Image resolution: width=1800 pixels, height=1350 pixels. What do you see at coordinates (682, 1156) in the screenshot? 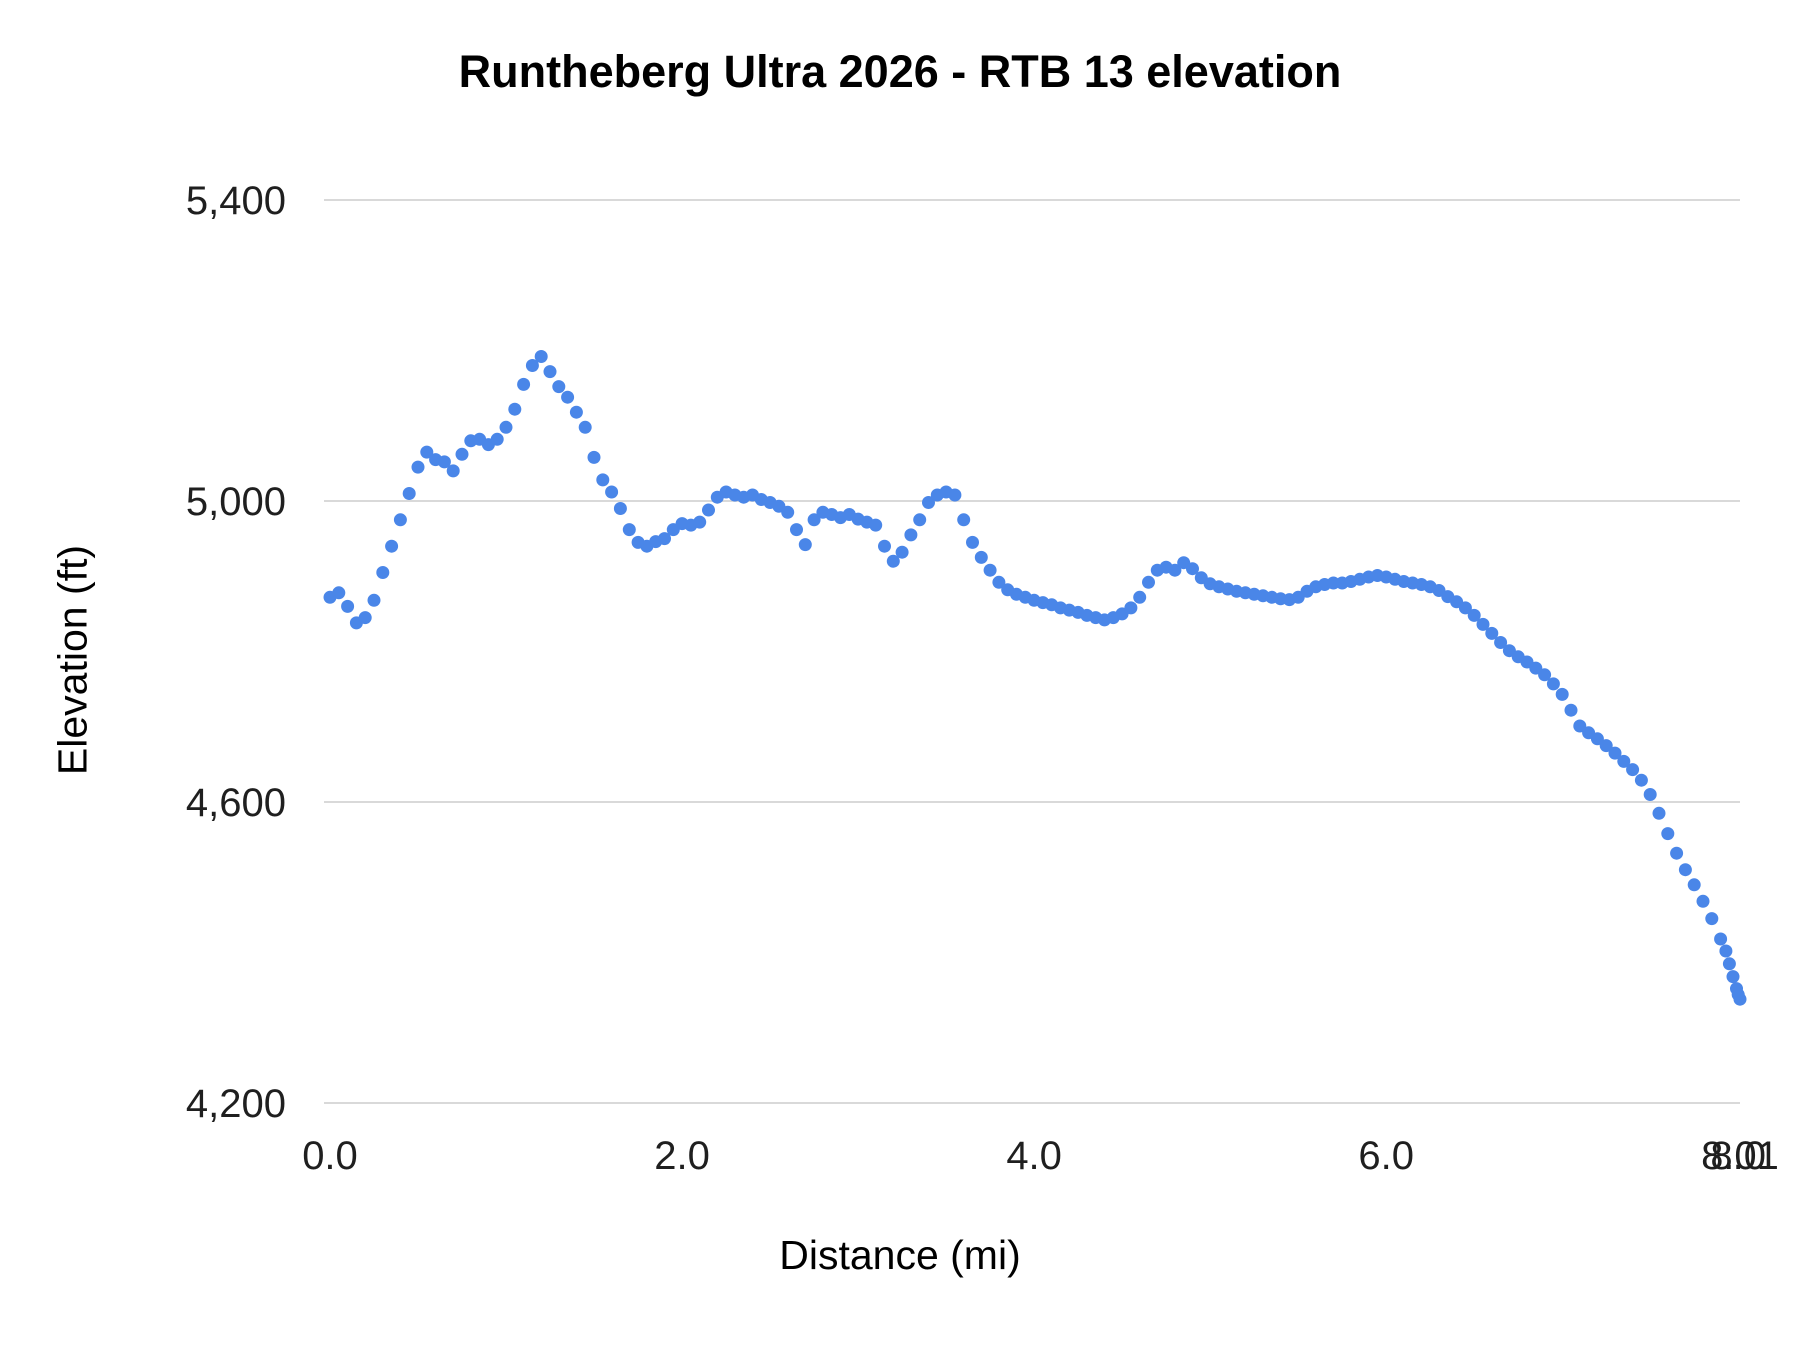
I see `x-tick-label: 2.0` at bounding box center [682, 1156].